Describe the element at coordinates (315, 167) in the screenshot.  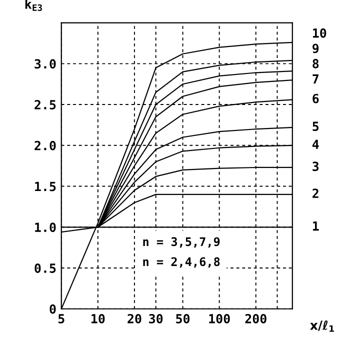
I see `series-label: 3` at that location.